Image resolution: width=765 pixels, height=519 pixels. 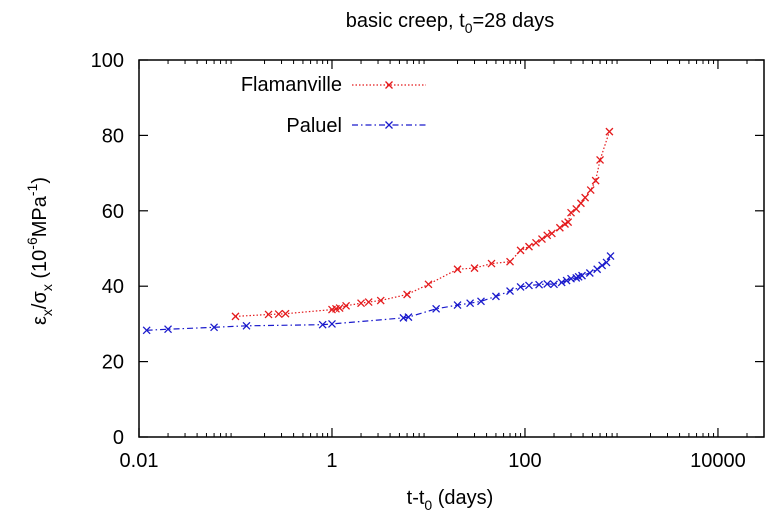 What do you see at coordinates (113, 287) in the screenshot?
I see `y-tick-label: 40` at bounding box center [113, 287].